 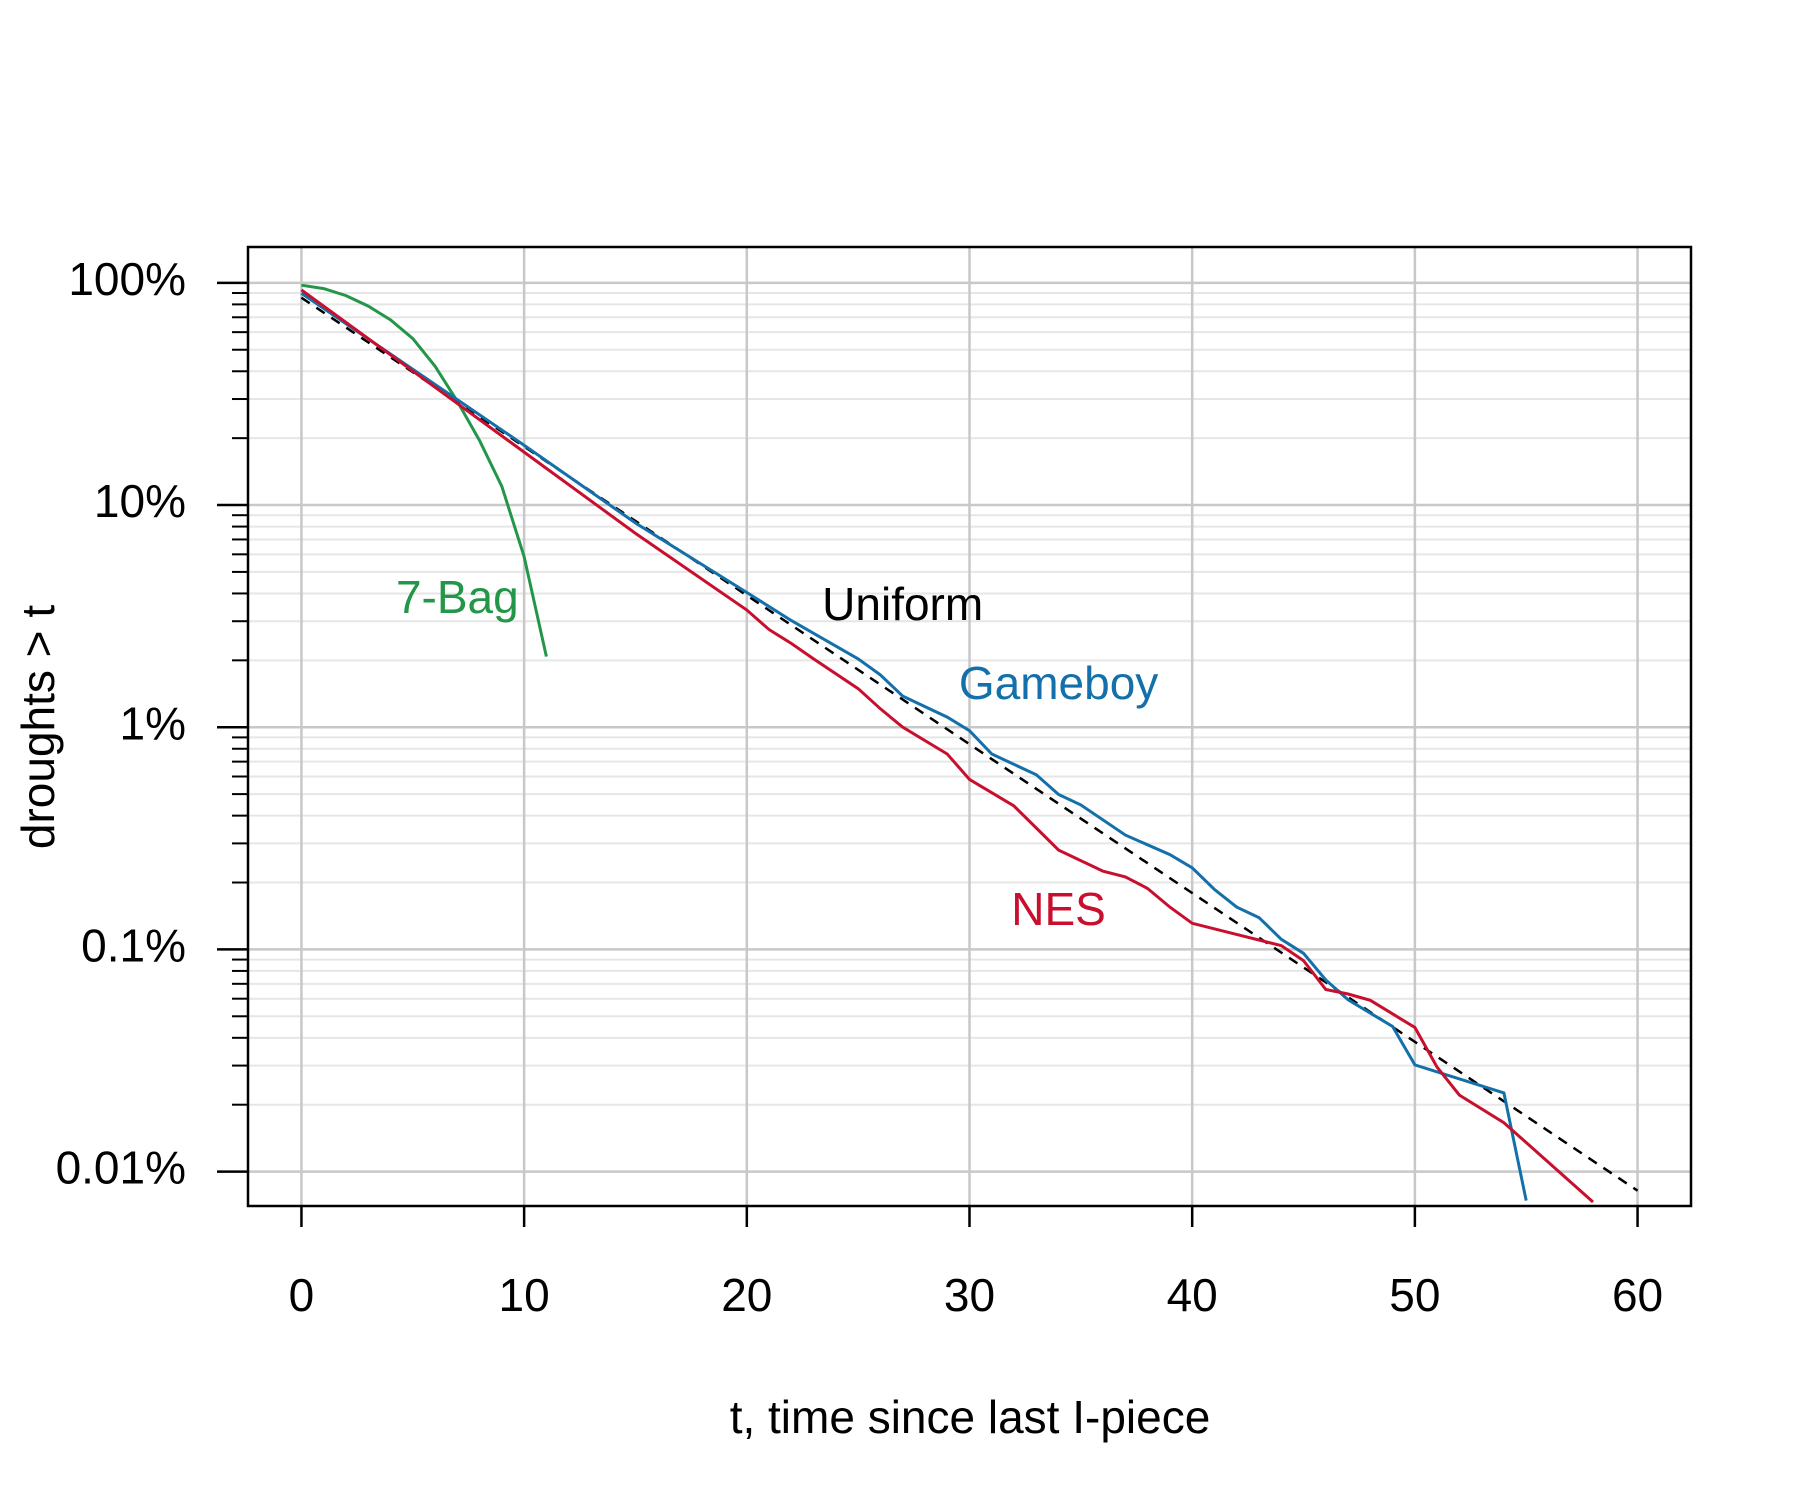 I want to click on y-tick-label: 100%, so click(x=127, y=279).